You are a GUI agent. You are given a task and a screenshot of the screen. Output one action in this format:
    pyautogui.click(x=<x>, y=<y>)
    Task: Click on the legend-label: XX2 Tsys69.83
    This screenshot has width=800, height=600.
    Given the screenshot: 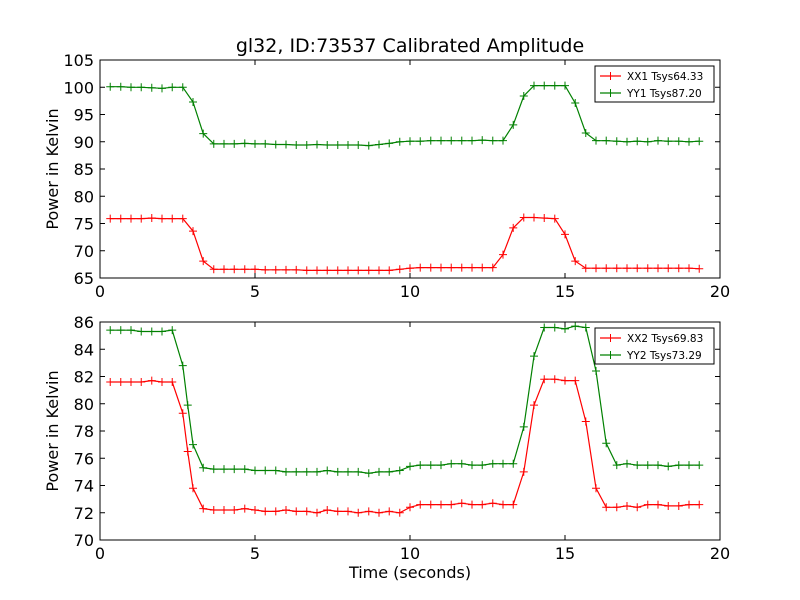 What is the action you would take?
    pyautogui.click(x=665, y=339)
    